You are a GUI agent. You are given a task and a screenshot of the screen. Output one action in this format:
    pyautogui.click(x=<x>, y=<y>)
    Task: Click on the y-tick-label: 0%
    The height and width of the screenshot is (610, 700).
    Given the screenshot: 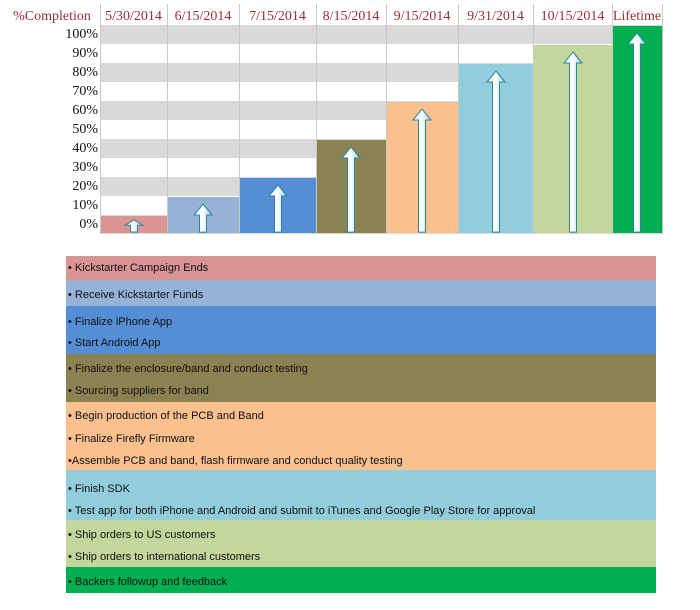 What is the action you would take?
    pyautogui.click(x=88, y=224)
    